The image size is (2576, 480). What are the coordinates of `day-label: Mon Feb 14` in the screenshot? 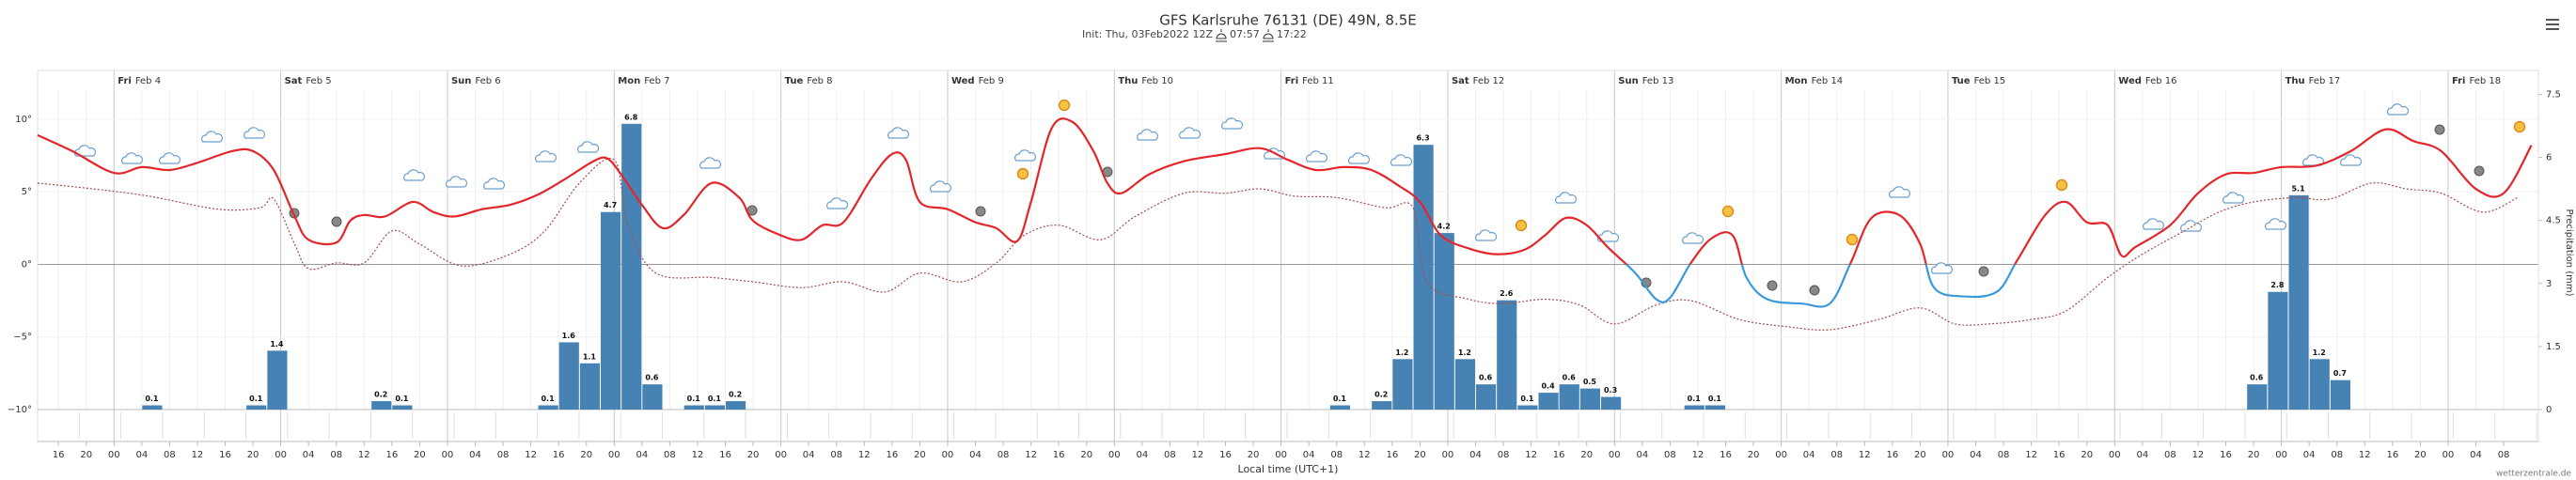 It's located at (1815, 81).